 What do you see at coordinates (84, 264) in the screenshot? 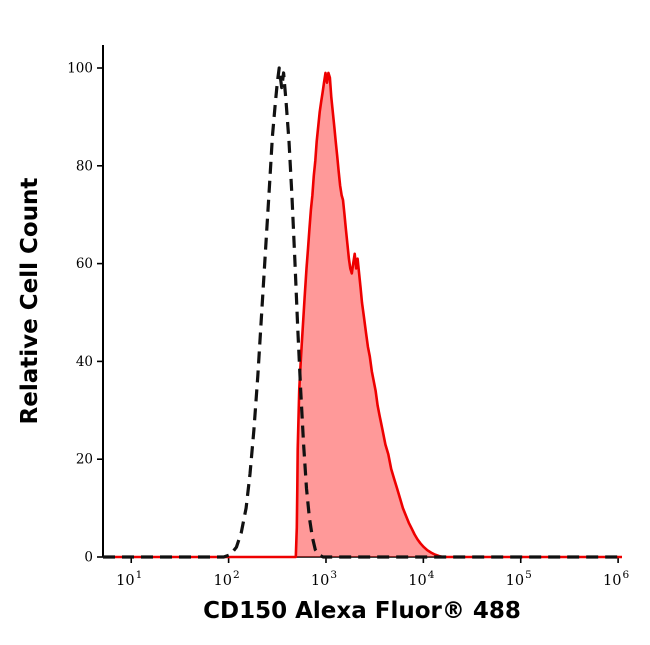
I see `svg-text: 60` at bounding box center [84, 264].